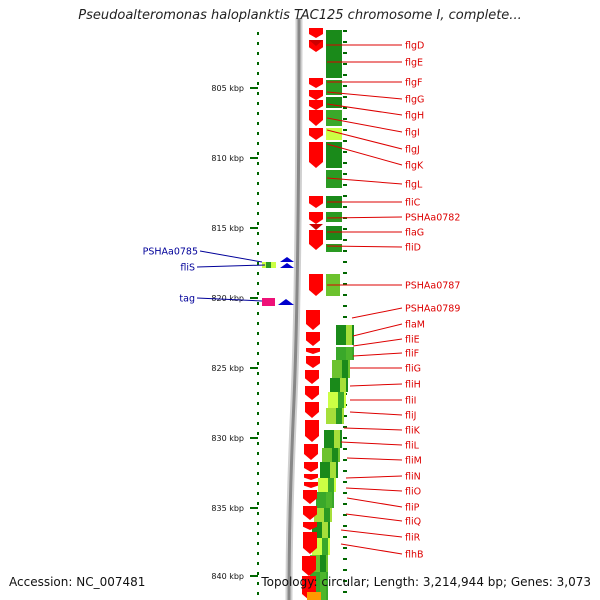  What do you see at coordinates (413, 461) in the screenshot?
I see `gene-label-flim: fliM` at bounding box center [413, 461].